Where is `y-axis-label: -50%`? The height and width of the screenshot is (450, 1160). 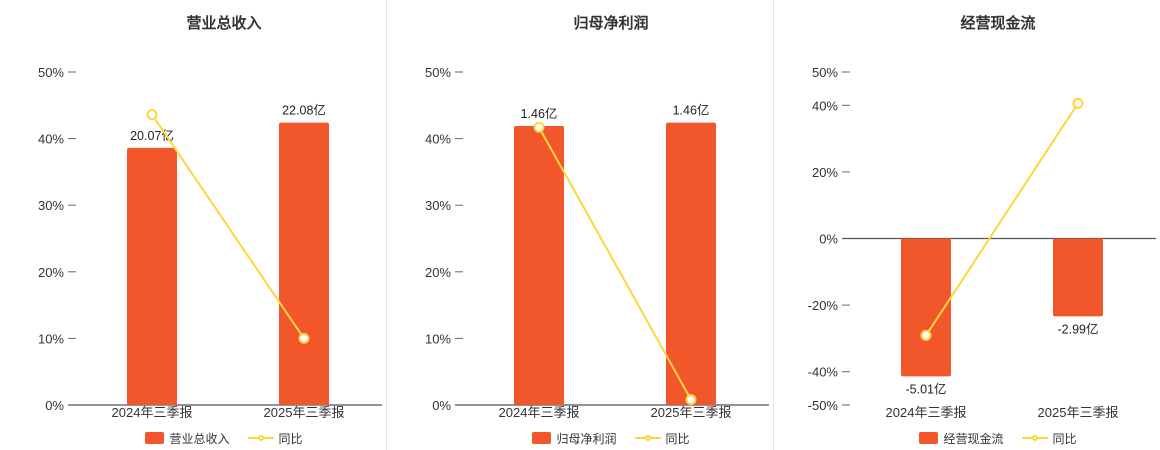 y-axis-label: -50% is located at coordinates (823, 405).